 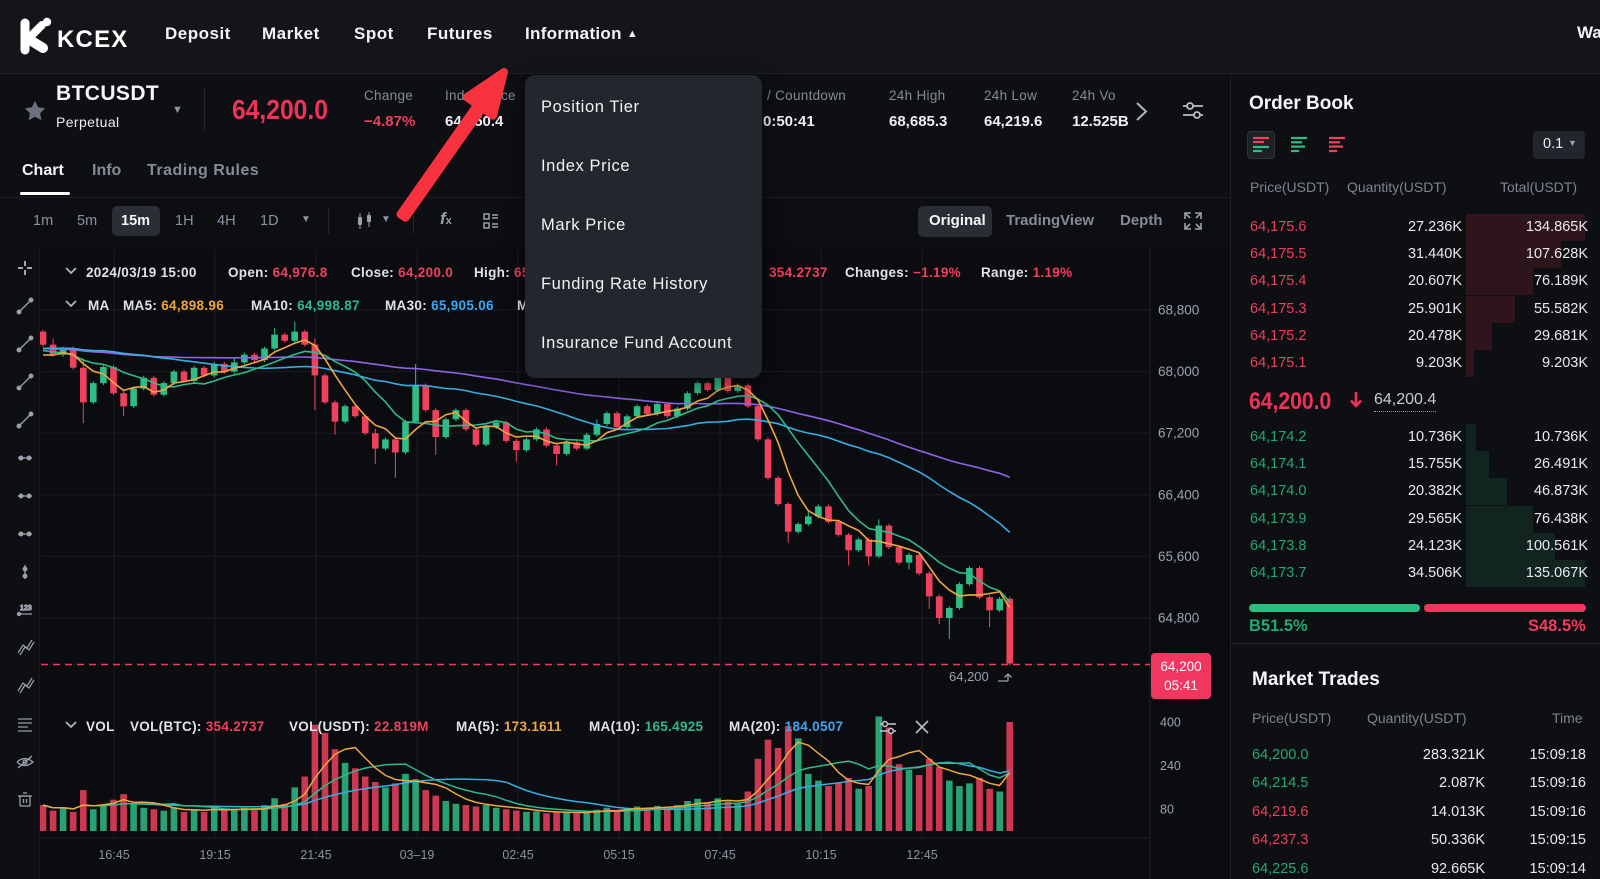 I want to click on svg-text: 66,400, so click(x=1178, y=494).